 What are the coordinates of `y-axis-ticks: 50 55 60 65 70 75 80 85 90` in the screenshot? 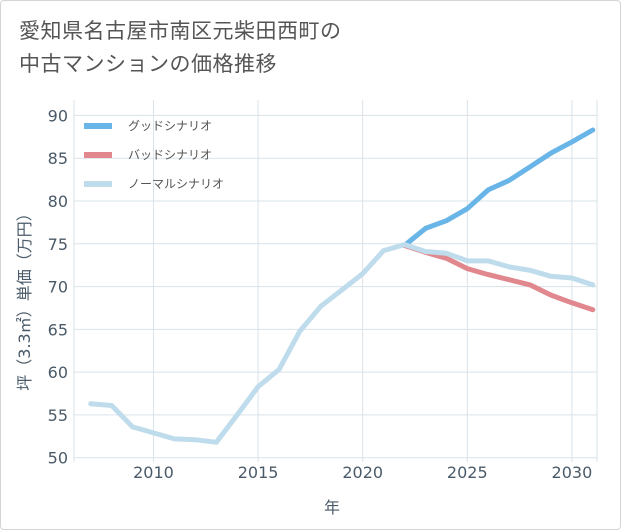 It's located at (58, 286).